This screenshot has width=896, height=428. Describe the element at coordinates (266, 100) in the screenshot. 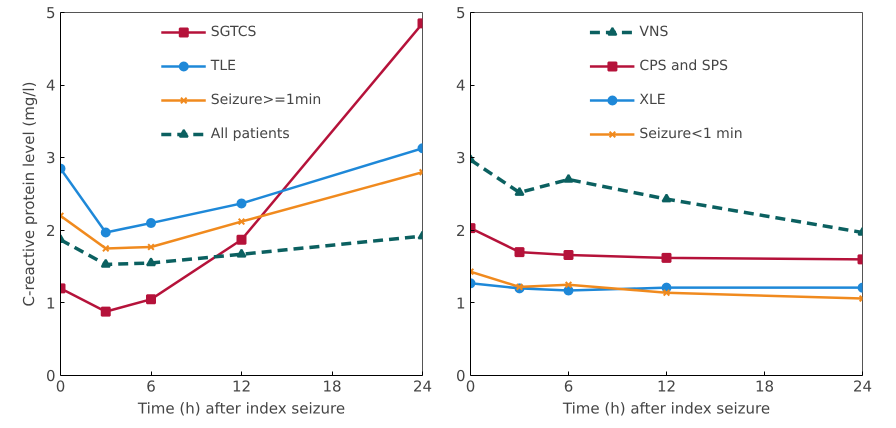

I see `legend-label: Seizure>=1min` at that location.